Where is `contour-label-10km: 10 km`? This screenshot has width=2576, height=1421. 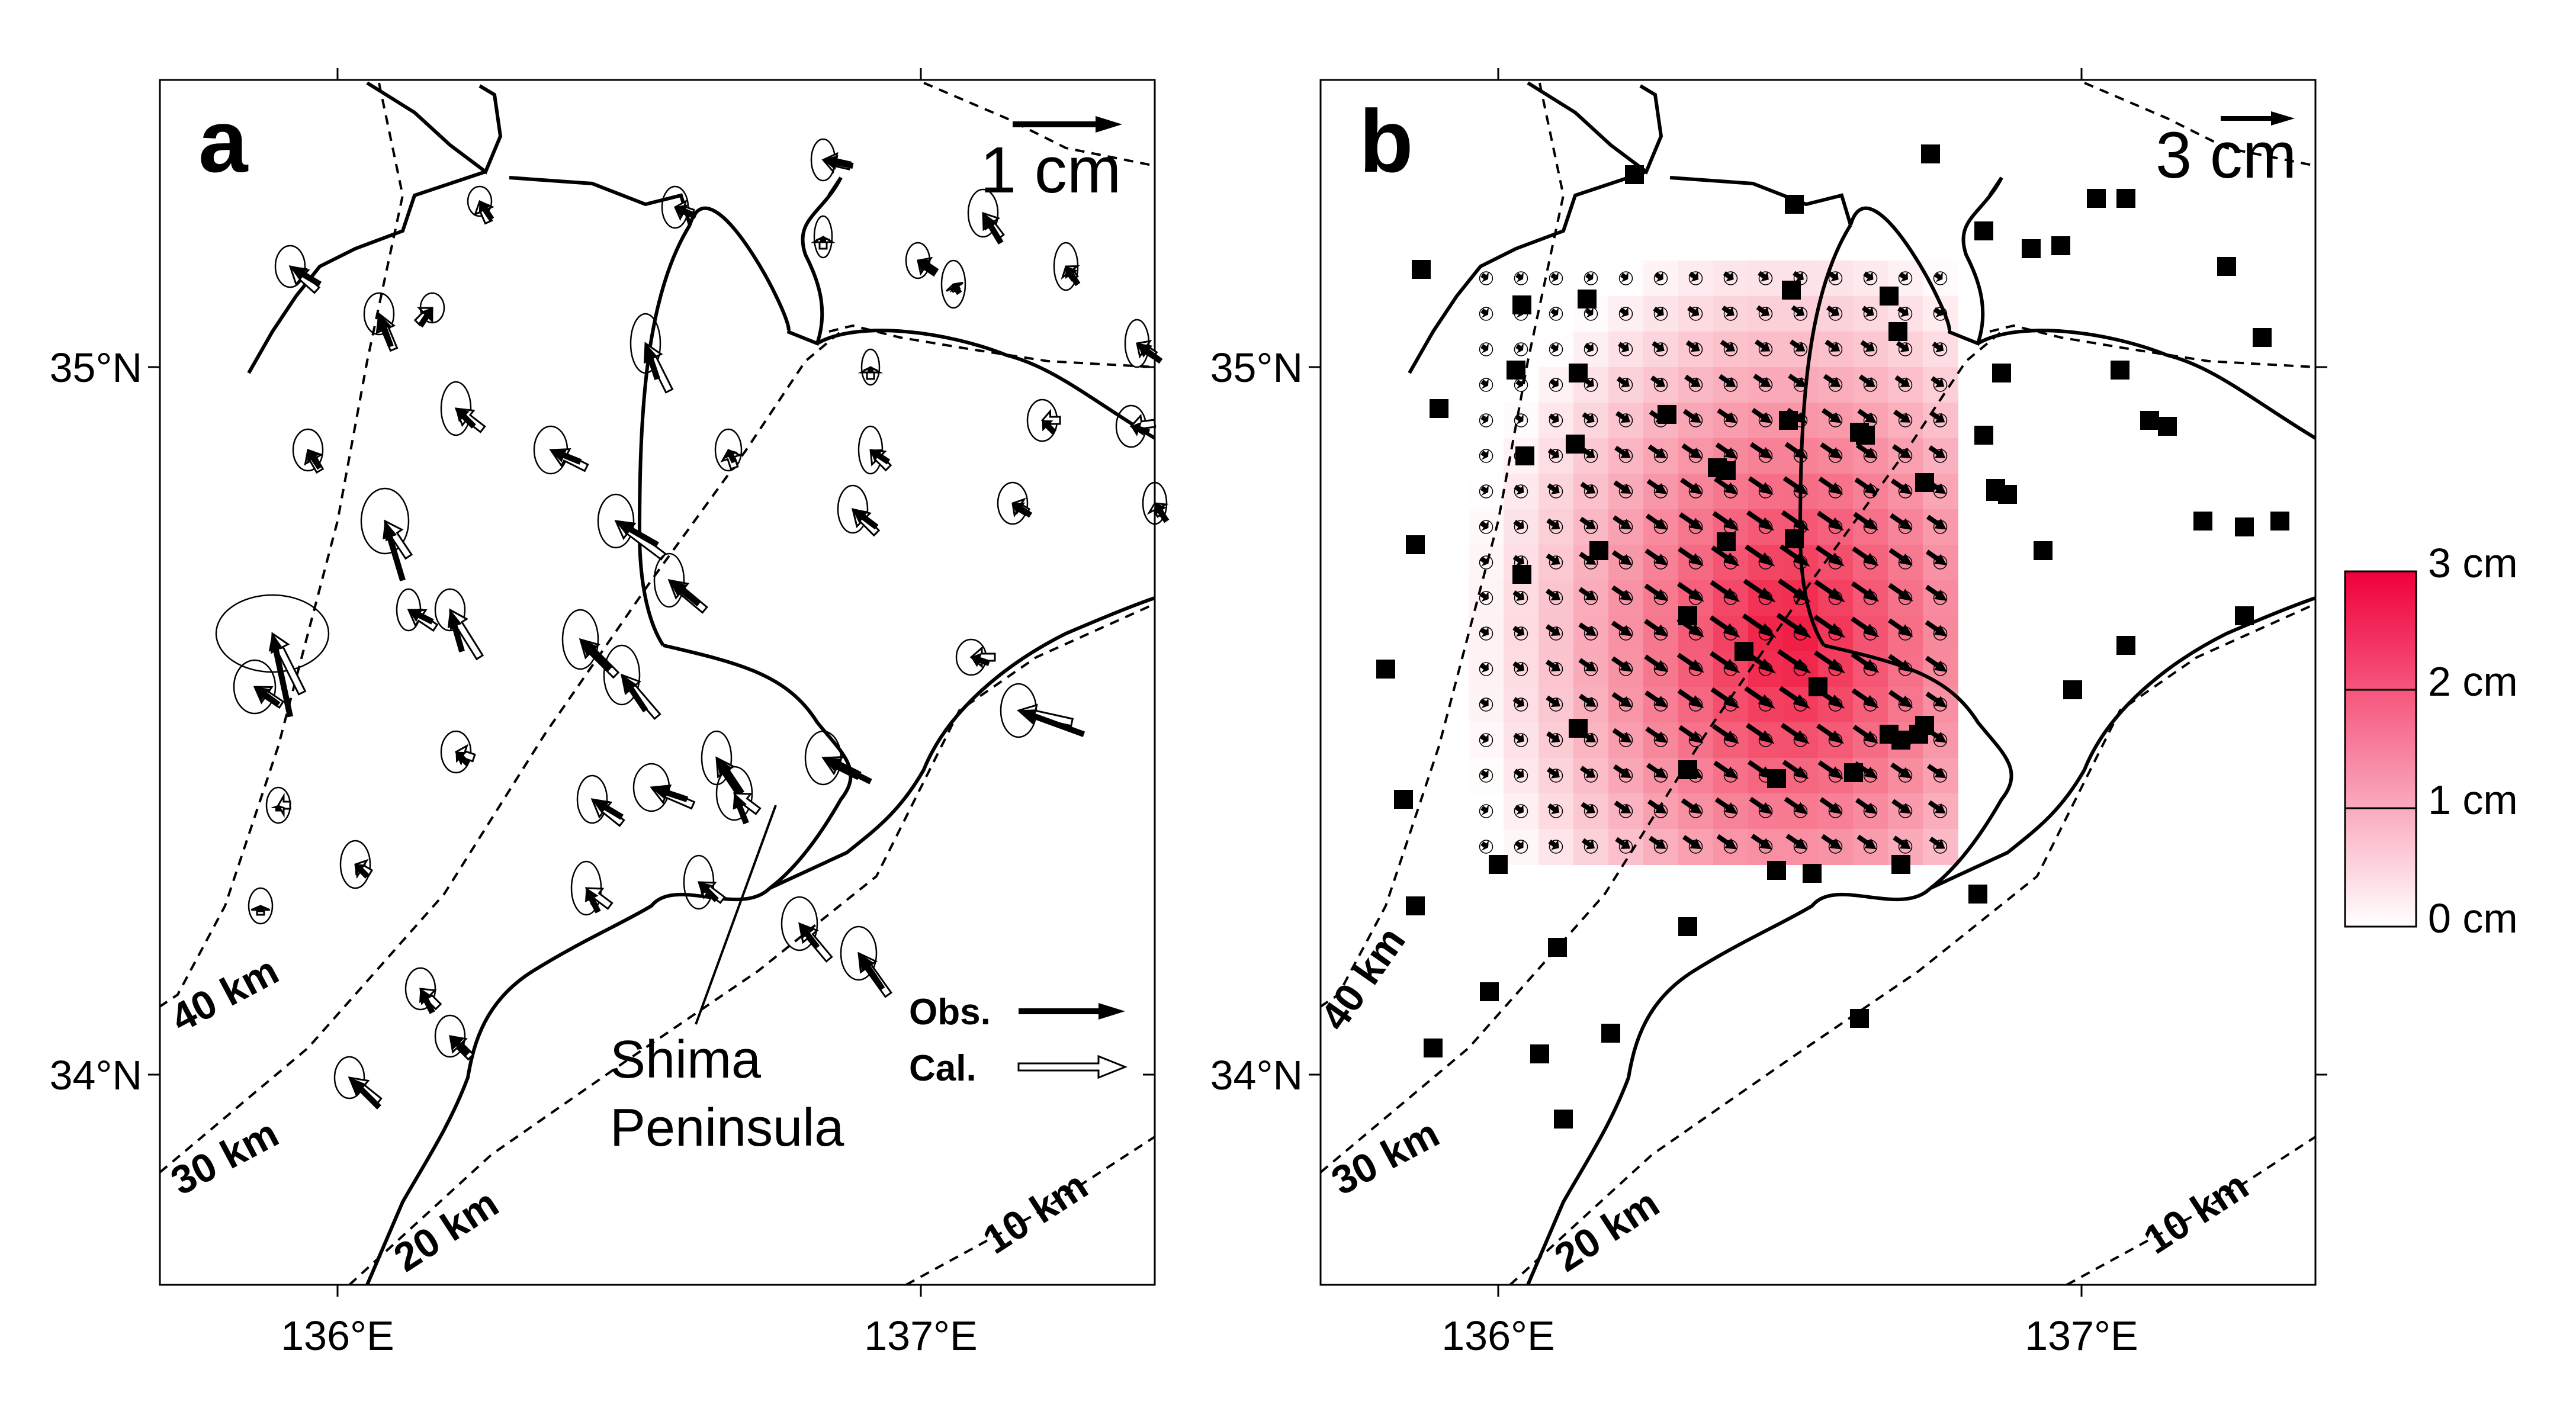 contour-label-10km: 10 km is located at coordinates (1035, 1213).